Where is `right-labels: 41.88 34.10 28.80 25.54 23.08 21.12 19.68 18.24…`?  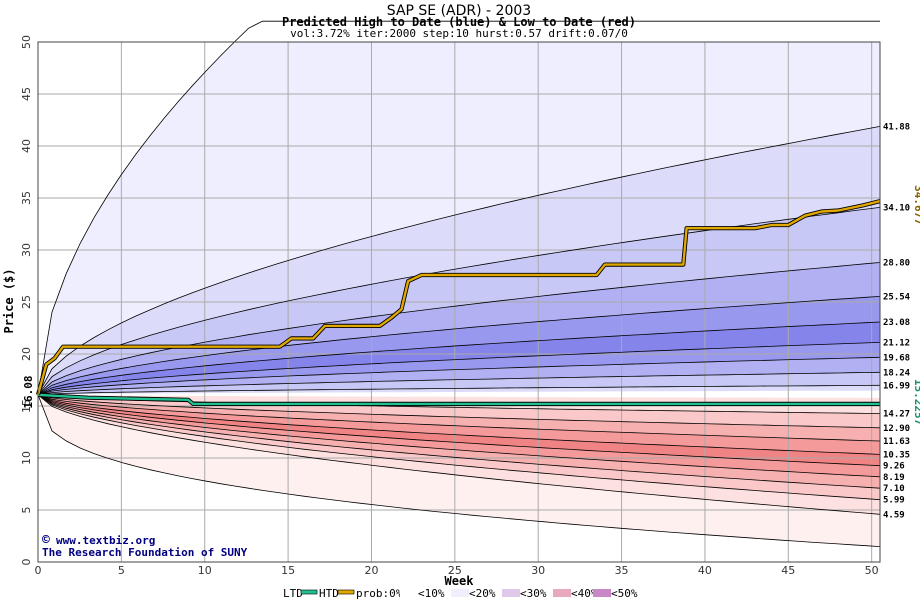 right-labels: 41.88 34.10 28.80 25.54 23.08 21.12 19.68 18.24… is located at coordinates (897, 321).